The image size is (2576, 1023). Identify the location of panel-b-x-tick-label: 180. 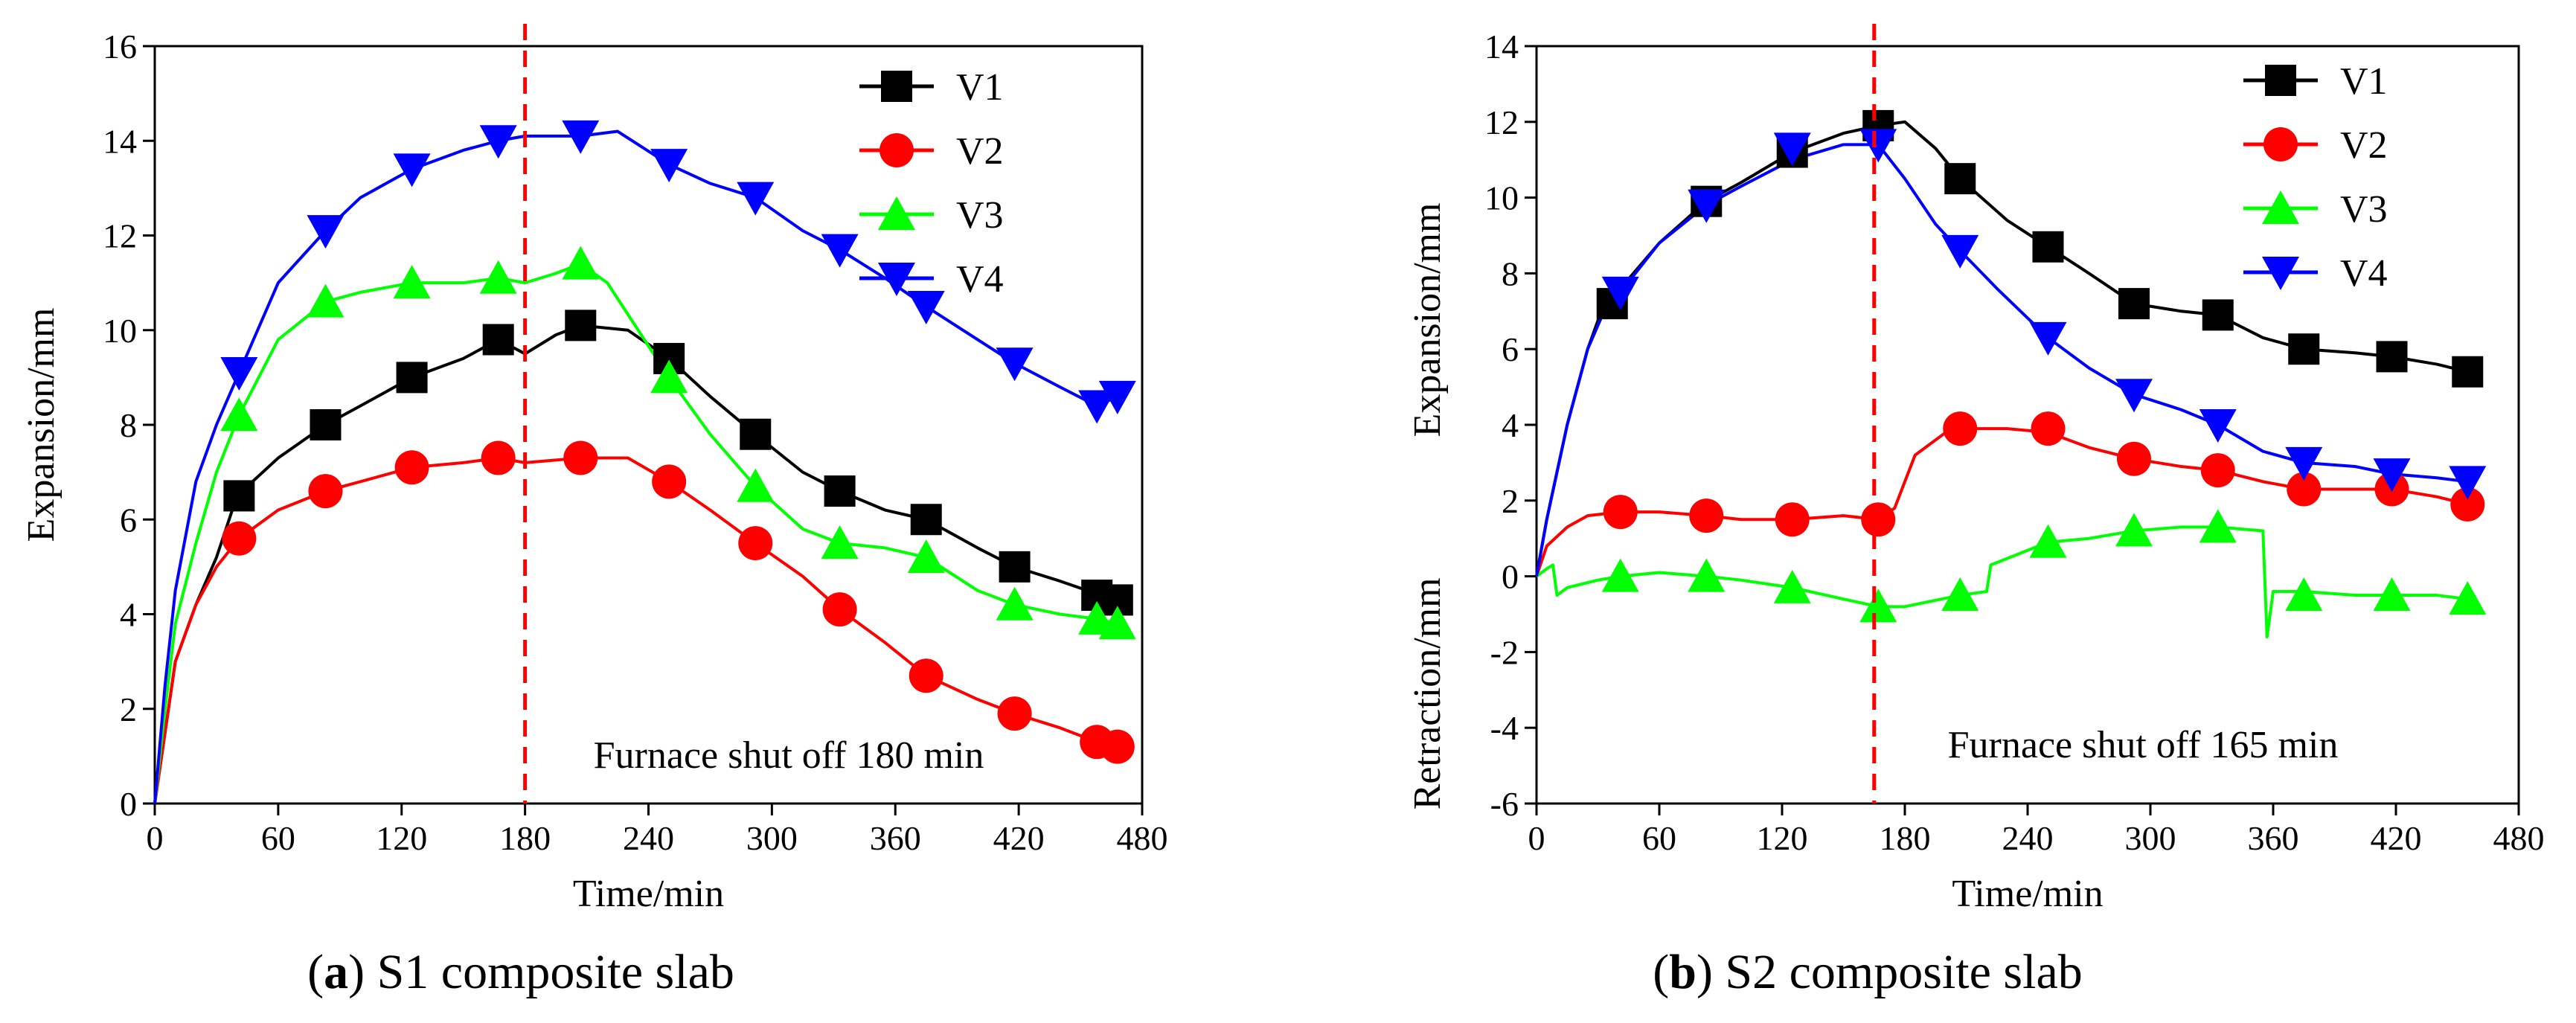
(1906, 838).